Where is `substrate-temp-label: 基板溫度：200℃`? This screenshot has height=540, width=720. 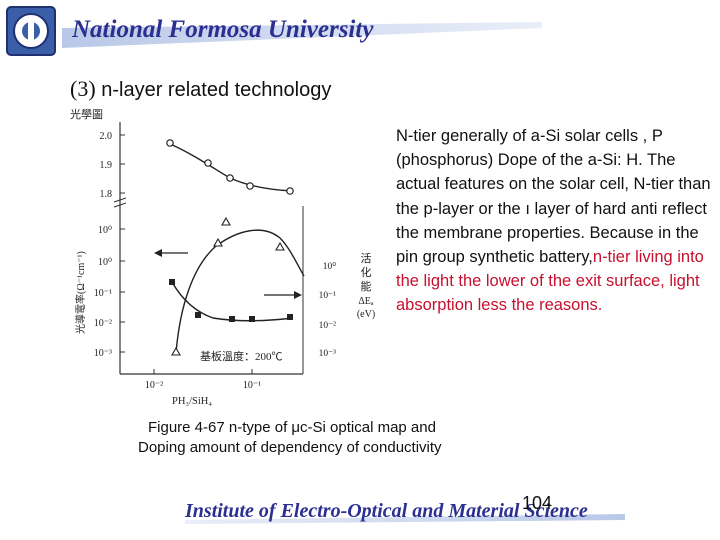 substrate-temp-label: 基板溫度：200℃ is located at coordinates (241, 356).